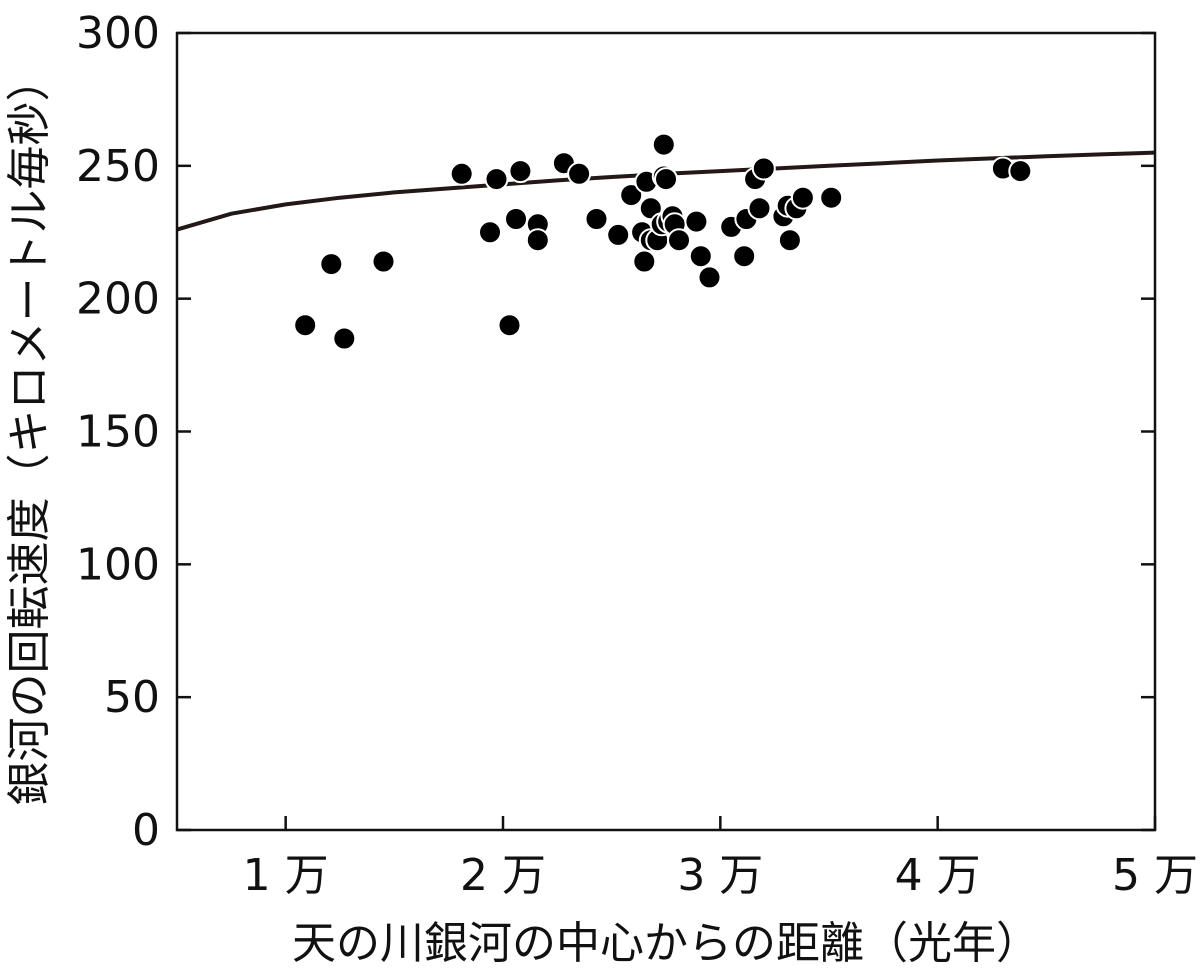 The image size is (1200, 978). Describe the element at coordinates (118, 564) in the screenshot. I see `y-tick-label: 100` at that location.